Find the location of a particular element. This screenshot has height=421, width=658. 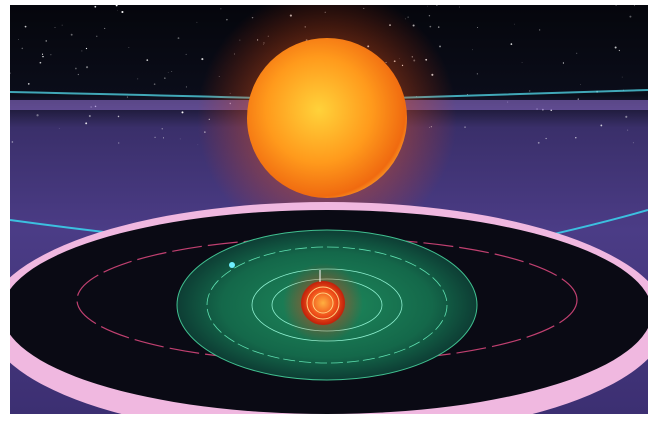

orbit-ring is located at coordinates (327, 305).